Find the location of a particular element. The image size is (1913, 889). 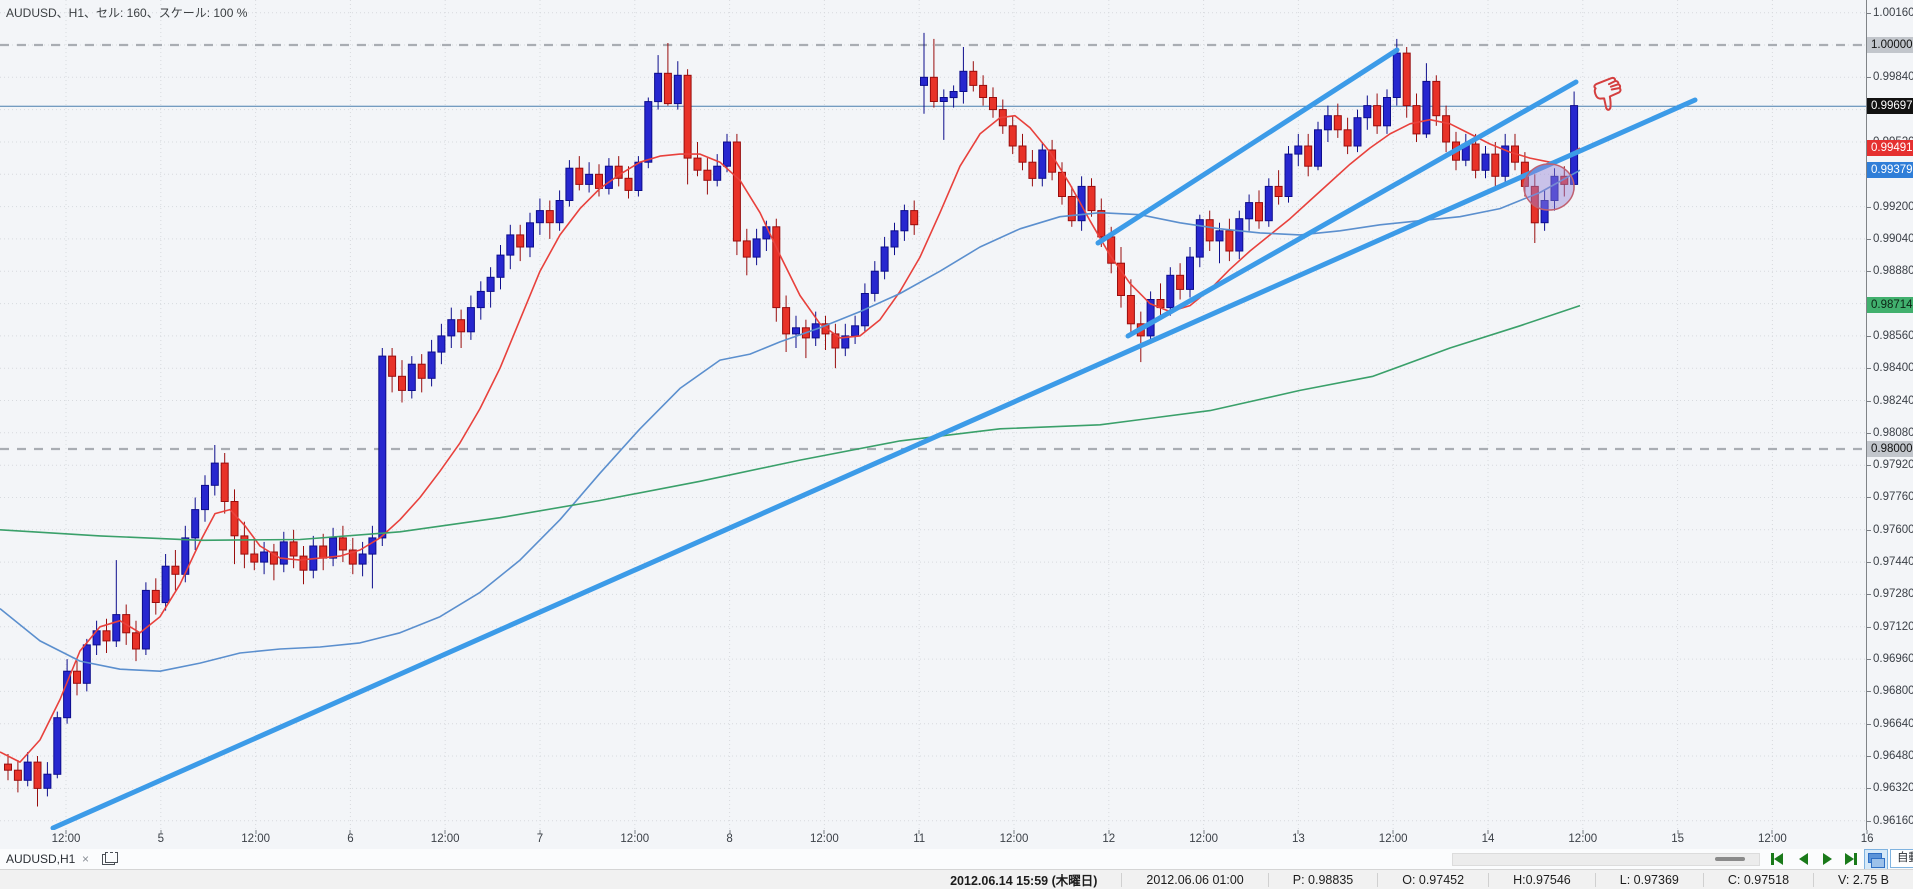

time-label: 11 is located at coordinates (919, 839).